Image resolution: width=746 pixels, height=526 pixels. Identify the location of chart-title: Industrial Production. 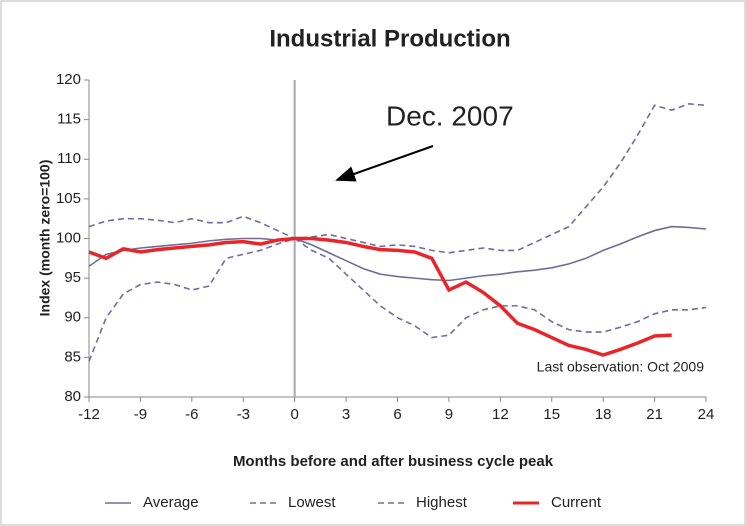
(389, 38).